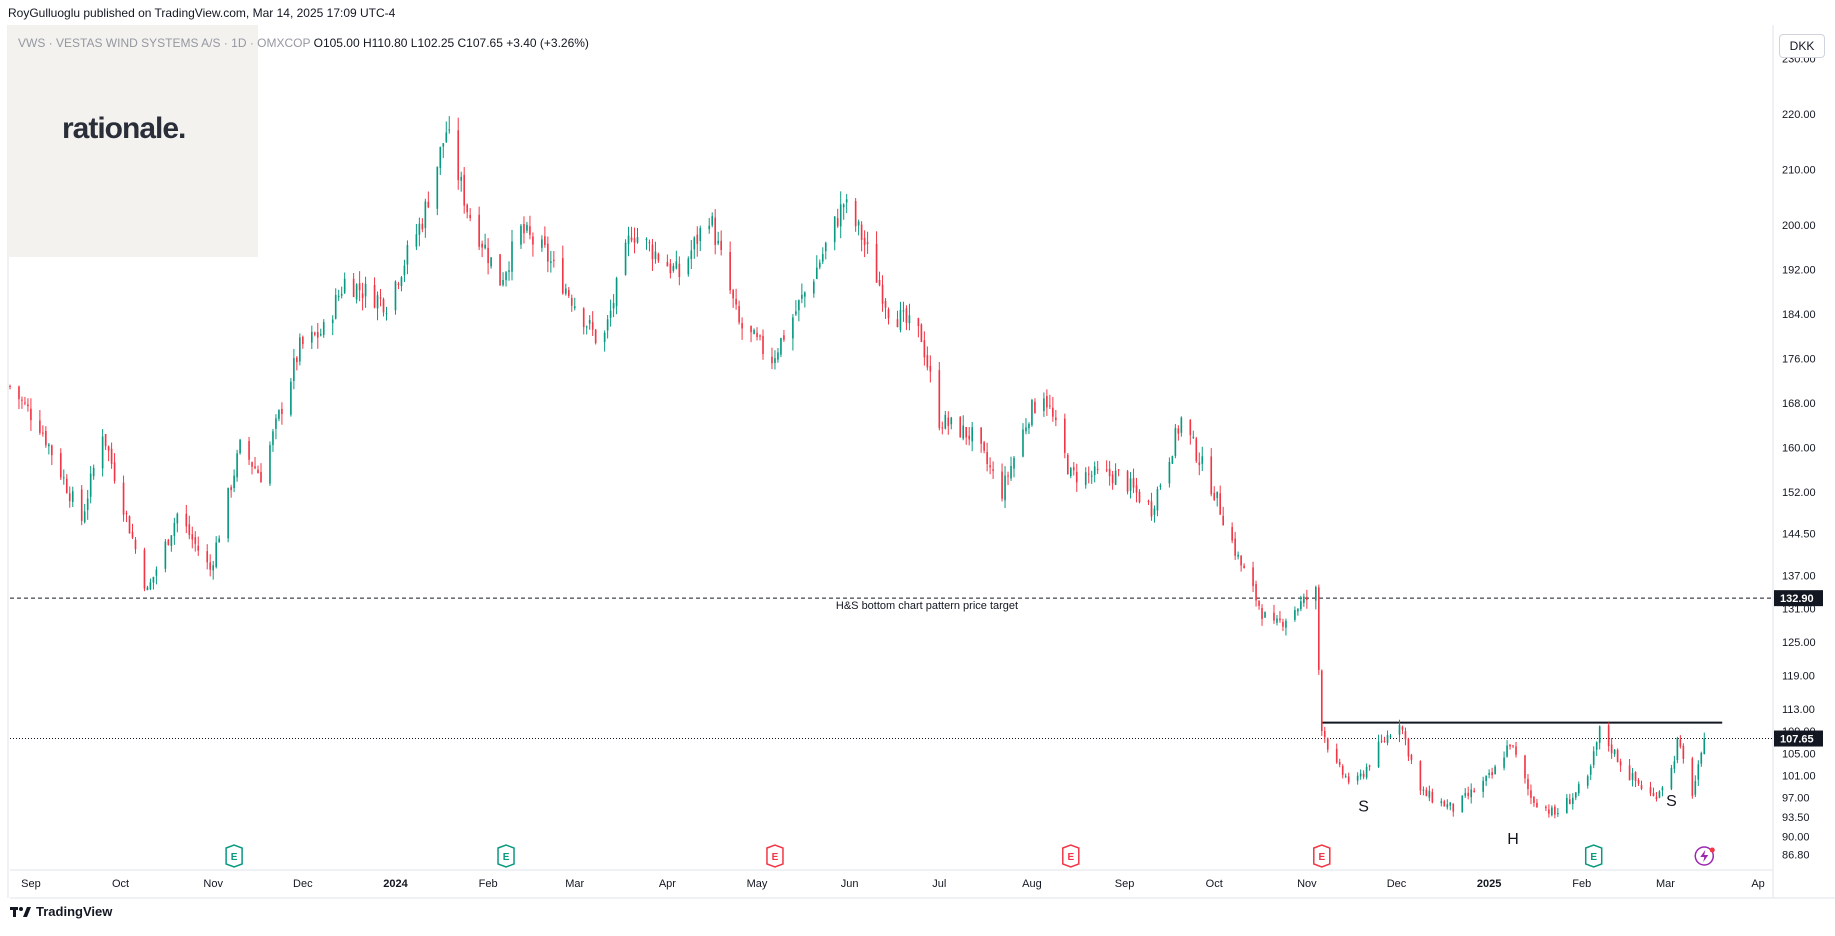  Describe the element at coordinates (1799, 776) in the screenshot. I see `y-tick-label: 101.00` at that location.